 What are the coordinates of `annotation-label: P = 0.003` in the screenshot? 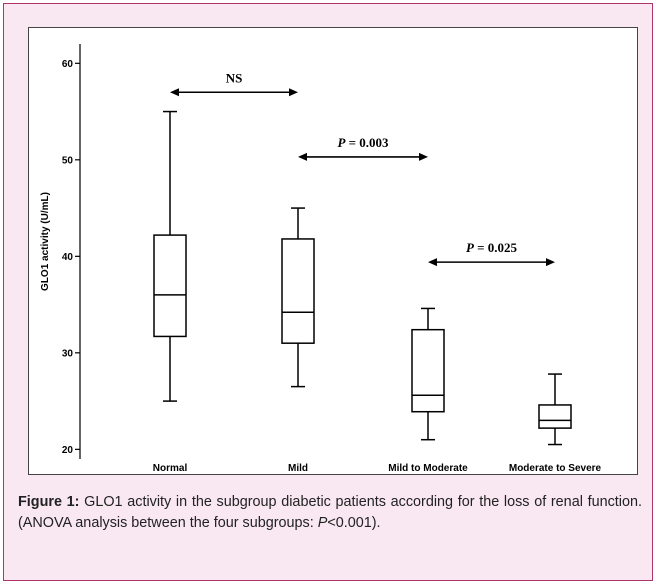 It's located at (363, 142).